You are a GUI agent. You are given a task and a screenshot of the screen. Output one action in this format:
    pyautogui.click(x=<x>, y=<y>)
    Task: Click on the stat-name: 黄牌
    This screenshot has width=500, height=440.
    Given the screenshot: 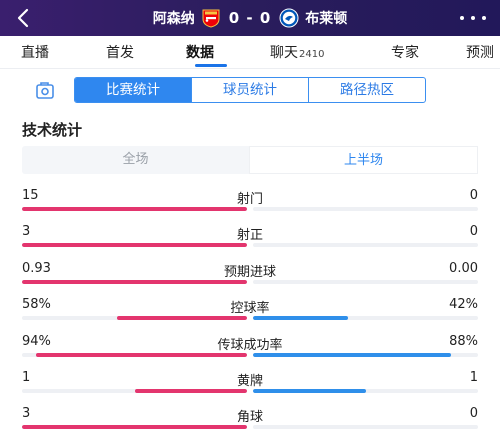 What is the action you would take?
    pyautogui.click(x=249, y=381)
    